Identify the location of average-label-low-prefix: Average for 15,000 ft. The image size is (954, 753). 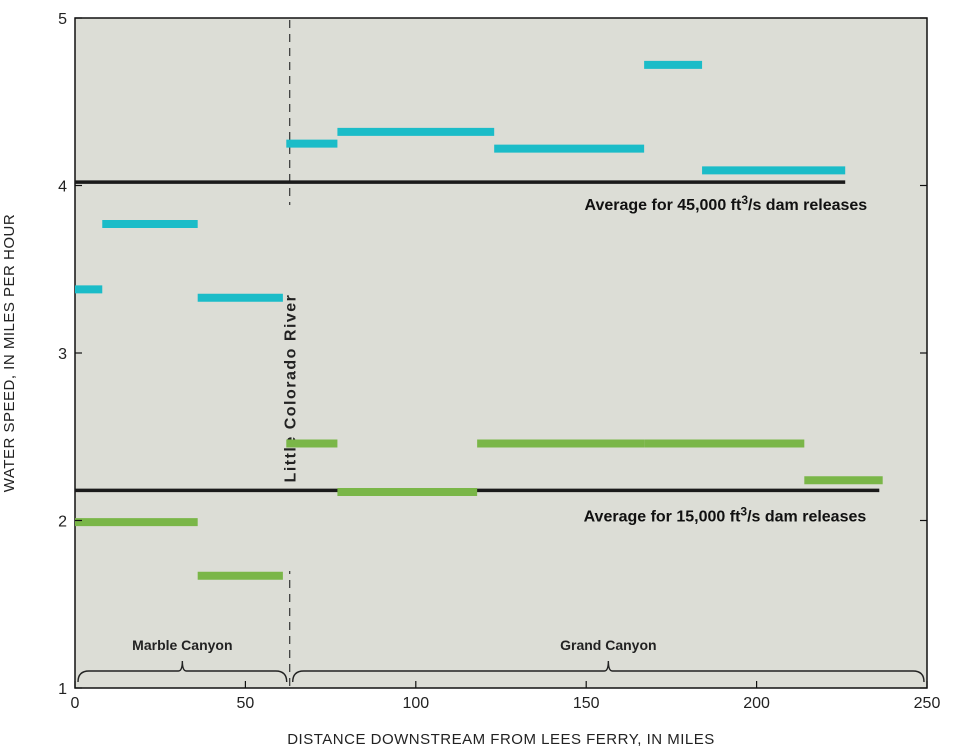
(662, 516).